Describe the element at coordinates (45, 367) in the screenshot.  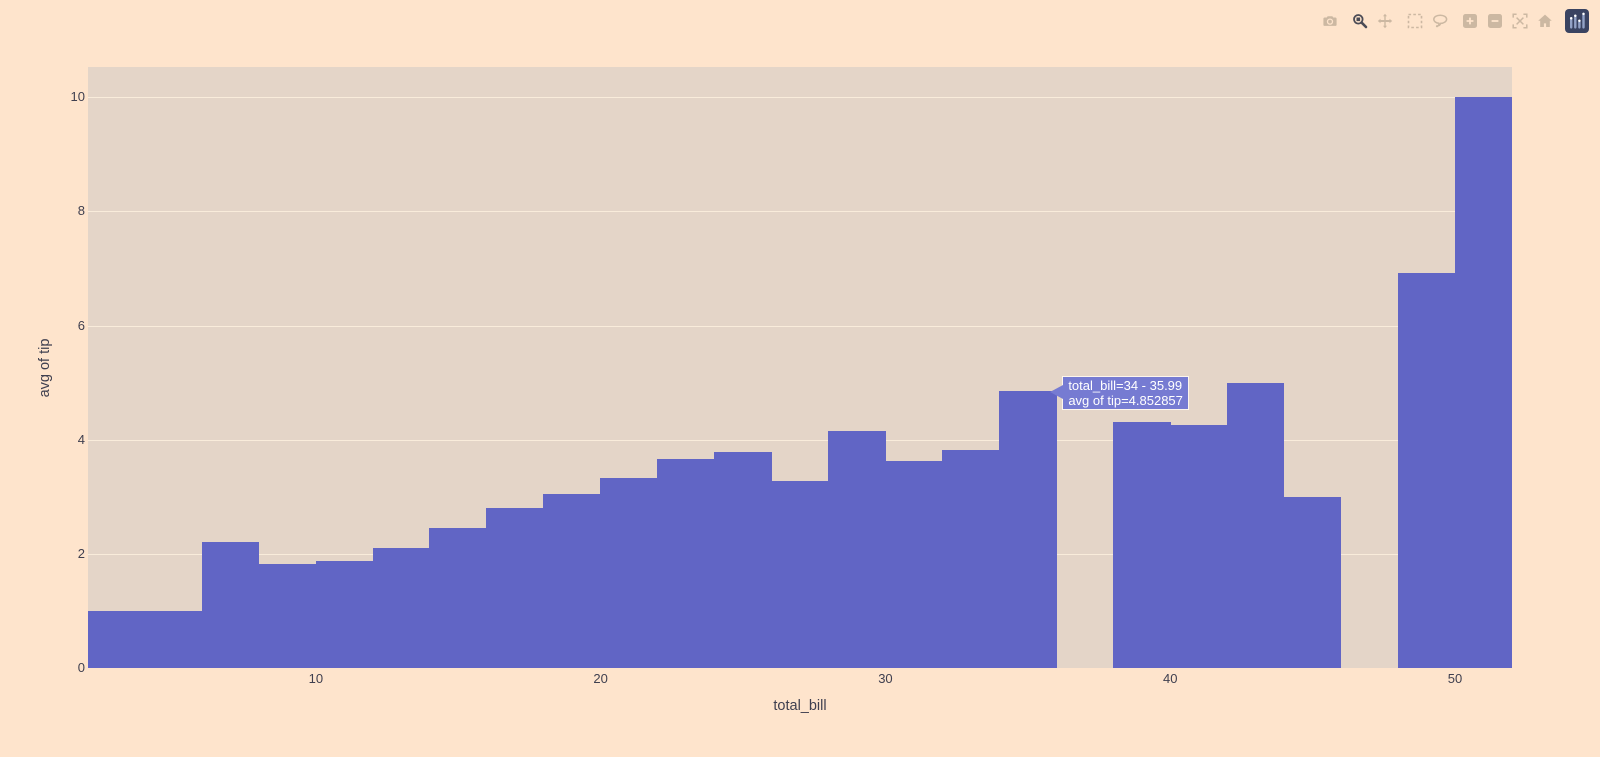
I see `y-axis-title: avg of tip` at that location.